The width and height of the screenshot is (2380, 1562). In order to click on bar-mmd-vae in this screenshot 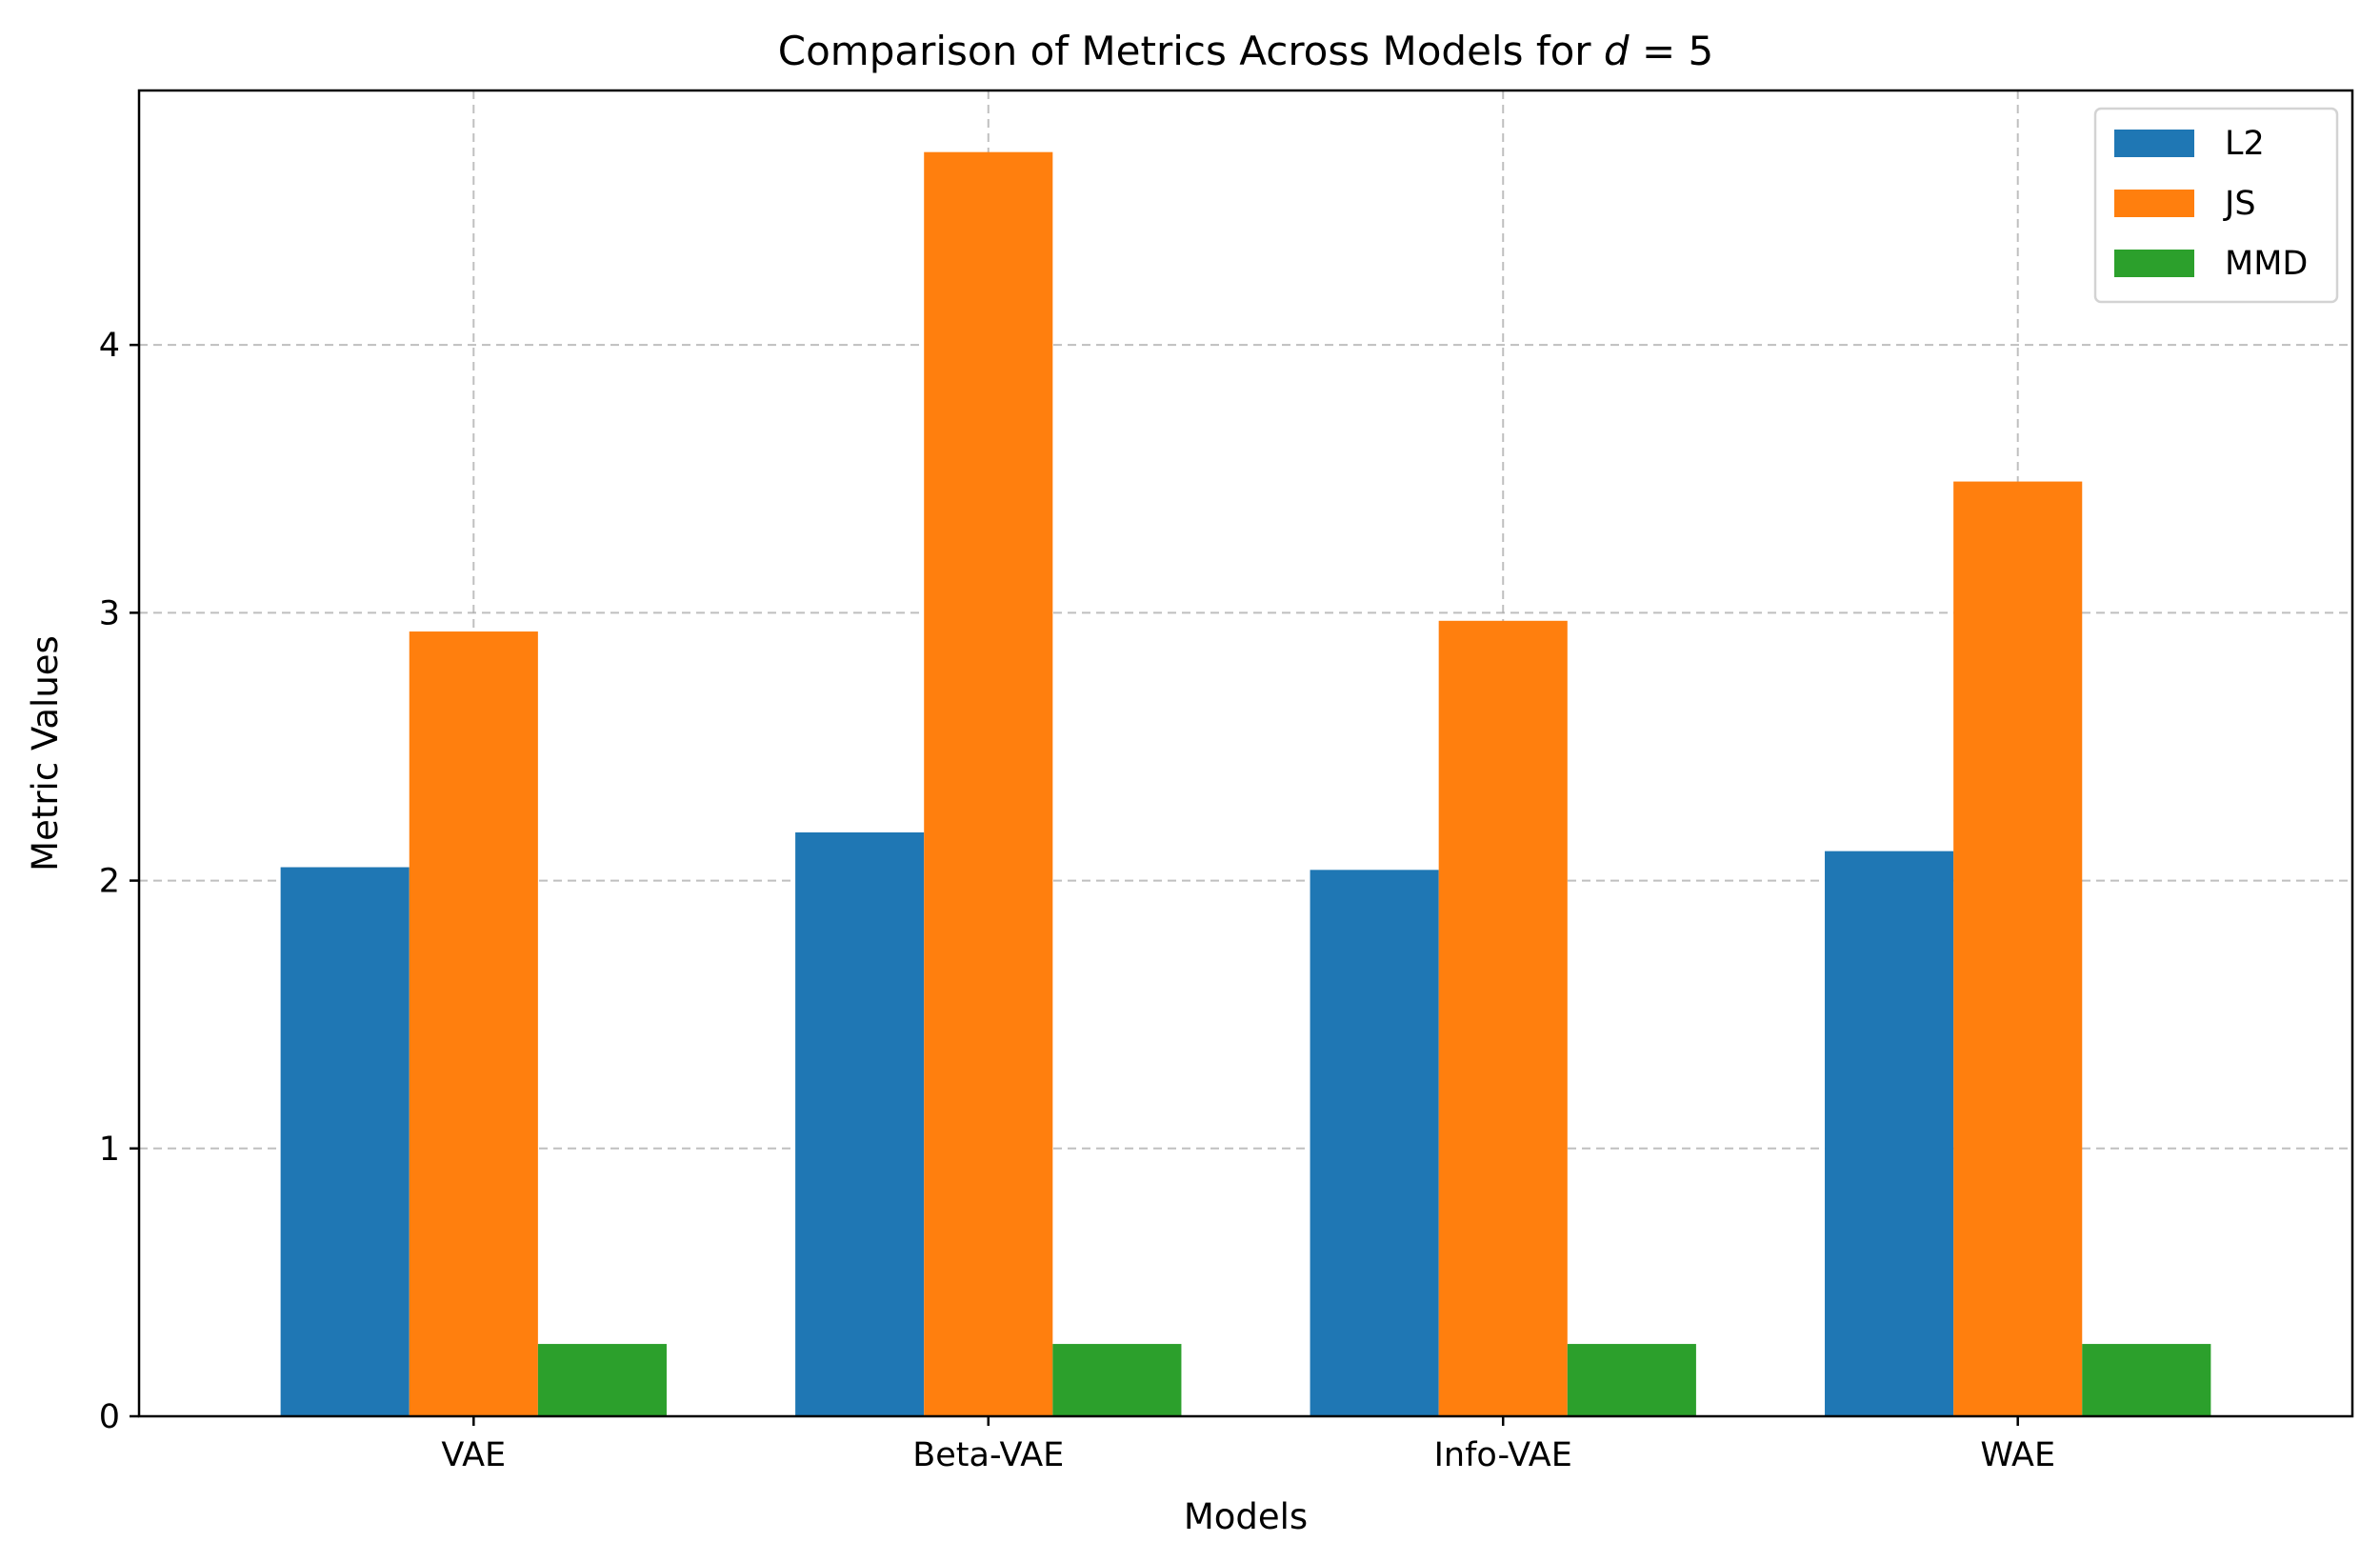, I will do `click(602, 1380)`.